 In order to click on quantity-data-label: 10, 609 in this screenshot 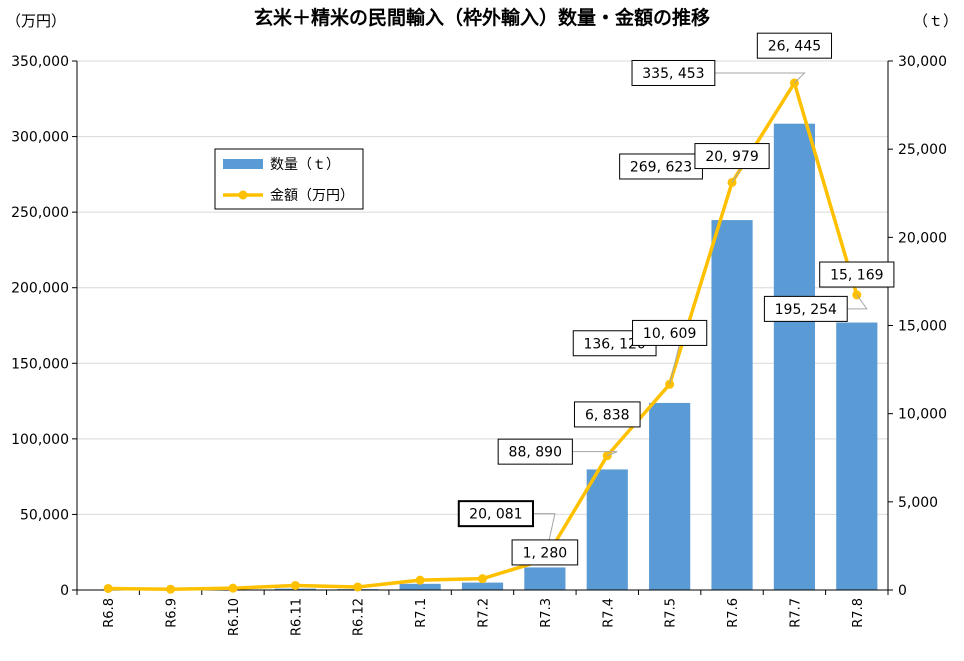, I will do `click(670, 332)`.